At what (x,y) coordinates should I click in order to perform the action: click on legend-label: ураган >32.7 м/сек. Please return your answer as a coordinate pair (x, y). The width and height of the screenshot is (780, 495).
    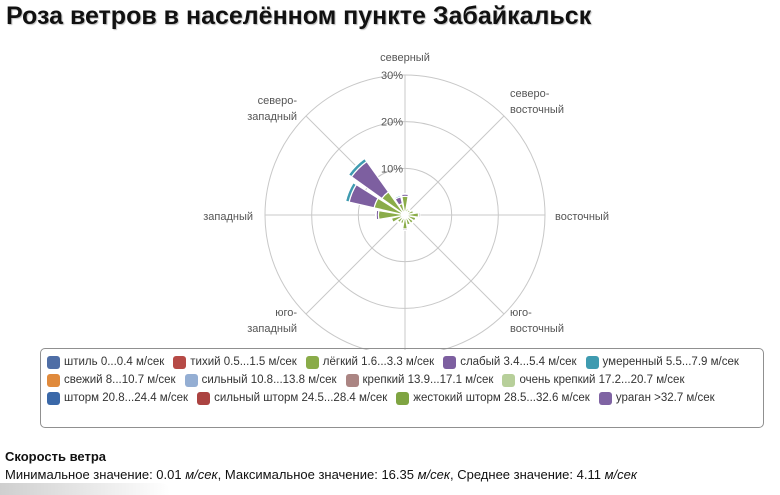
    Looking at the image, I should click on (665, 398).